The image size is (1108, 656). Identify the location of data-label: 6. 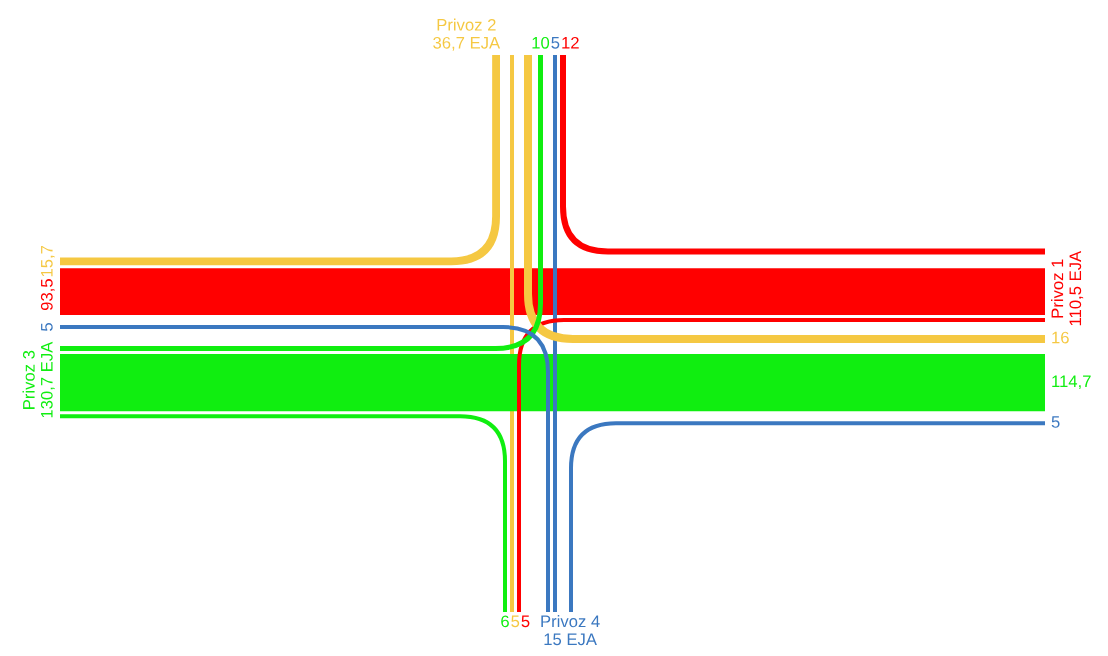
(505, 621).